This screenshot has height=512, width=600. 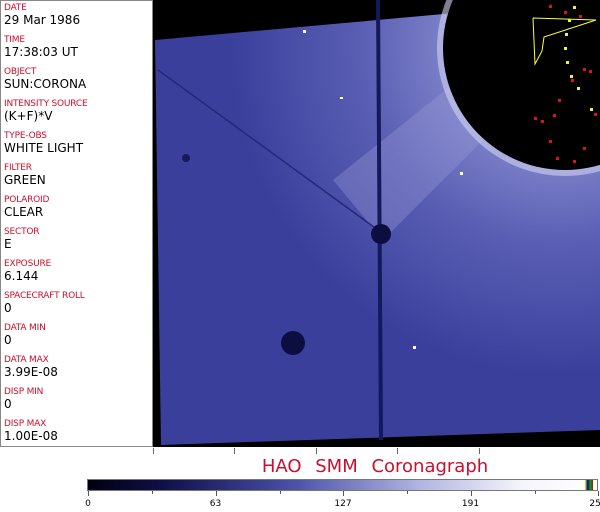 I want to click on field-time: TIME 17:38:03 UT, so click(x=41, y=47).